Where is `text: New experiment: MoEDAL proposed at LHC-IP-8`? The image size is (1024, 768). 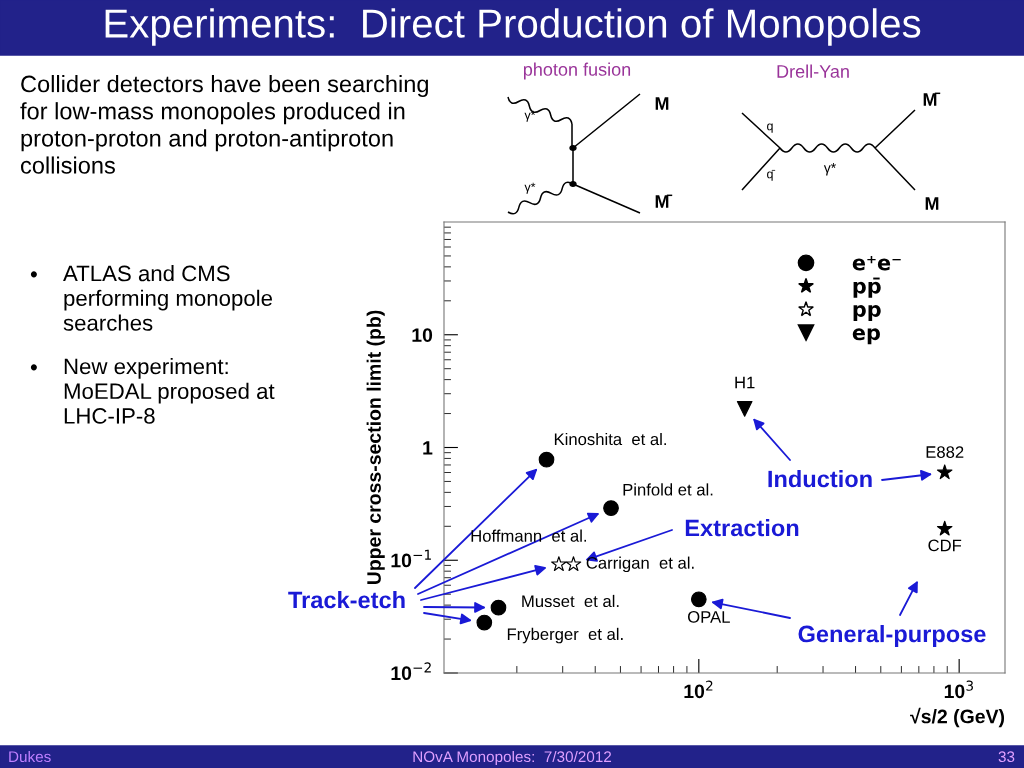
text: New experiment: MoEDAL proposed at LHC-IP-8 is located at coordinates (169, 391).